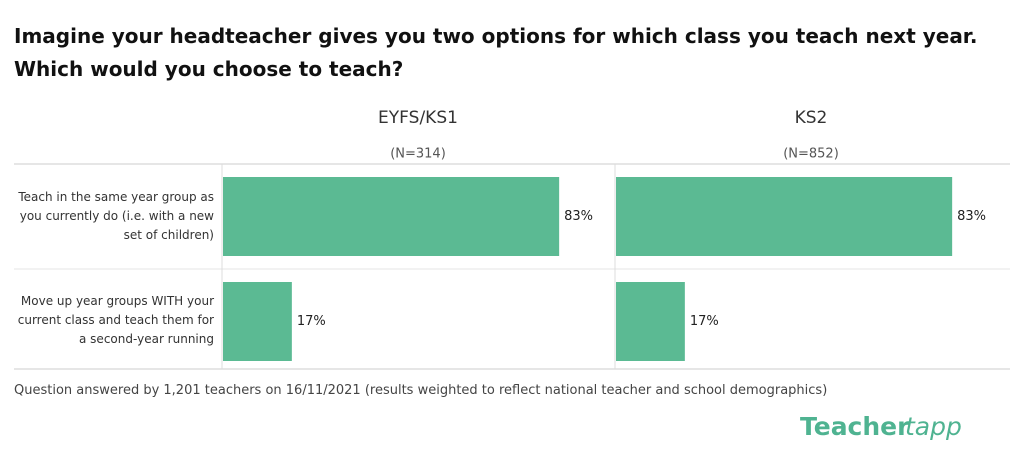 The width and height of the screenshot is (1024, 455). What do you see at coordinates (855, 426) in the screenshot?
I see `logo-text: Teacher` at bounding box center [855, 426].